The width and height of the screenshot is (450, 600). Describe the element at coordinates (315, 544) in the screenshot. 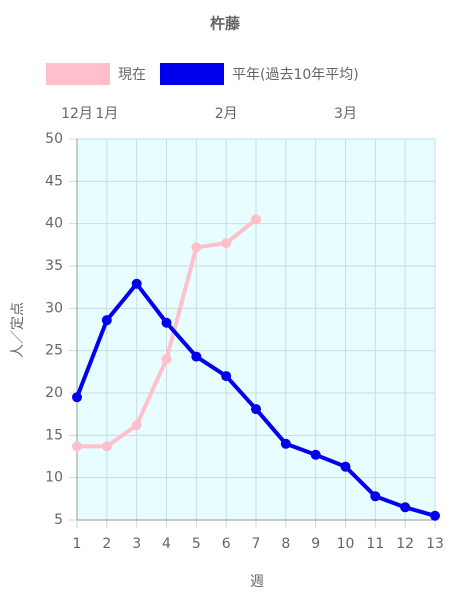

I see `x-tick-label: 9` at that location.